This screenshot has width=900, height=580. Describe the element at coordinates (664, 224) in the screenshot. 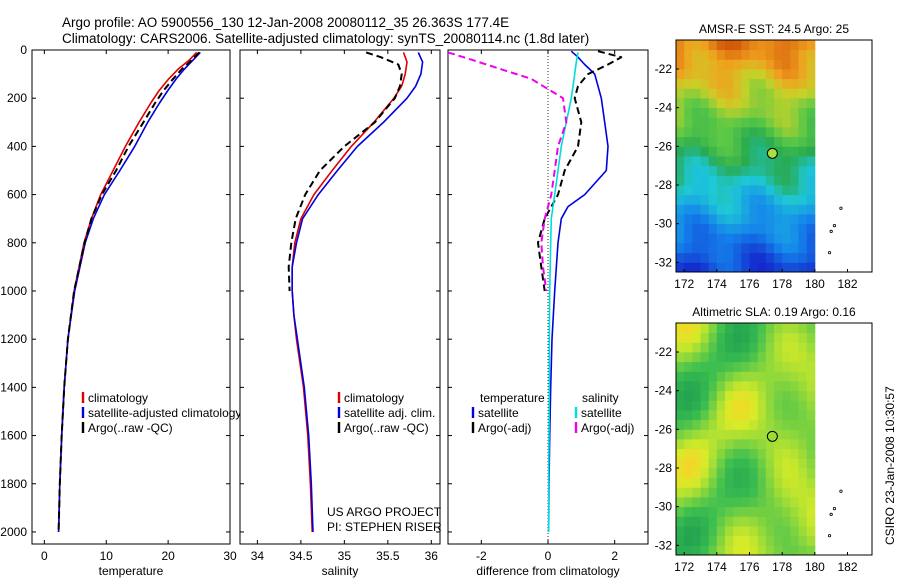

I see `sst_map-ytick-label: -30` at that location.